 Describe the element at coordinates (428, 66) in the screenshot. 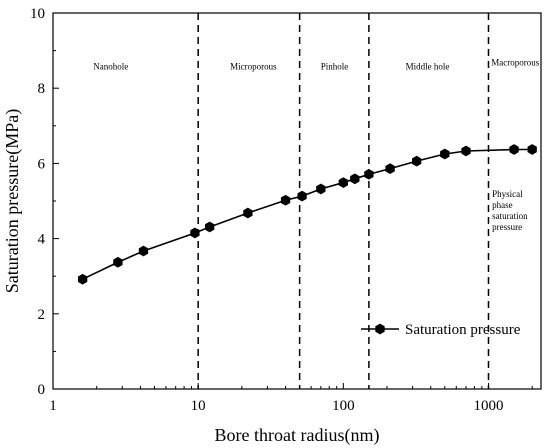

I see `region-label: Middle hole` at that location.